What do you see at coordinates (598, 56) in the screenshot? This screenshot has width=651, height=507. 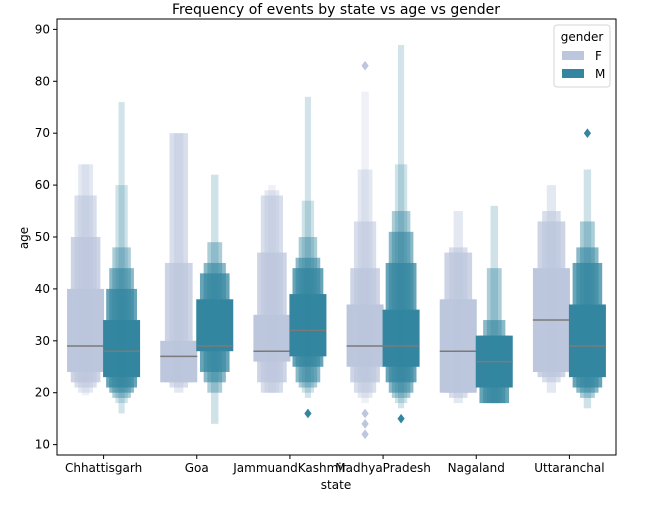 I see `legend-label-f: F` at bounding box center [598, 56].